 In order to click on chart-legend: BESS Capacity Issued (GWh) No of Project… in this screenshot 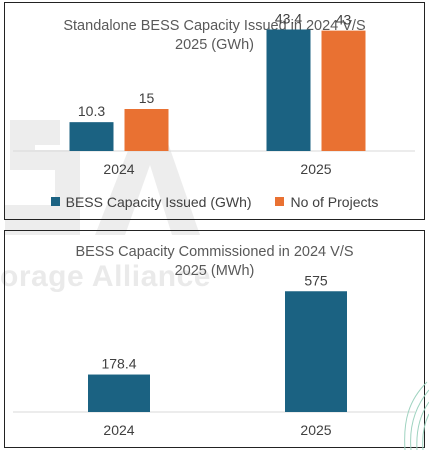, I will do `click(214, 201)`.